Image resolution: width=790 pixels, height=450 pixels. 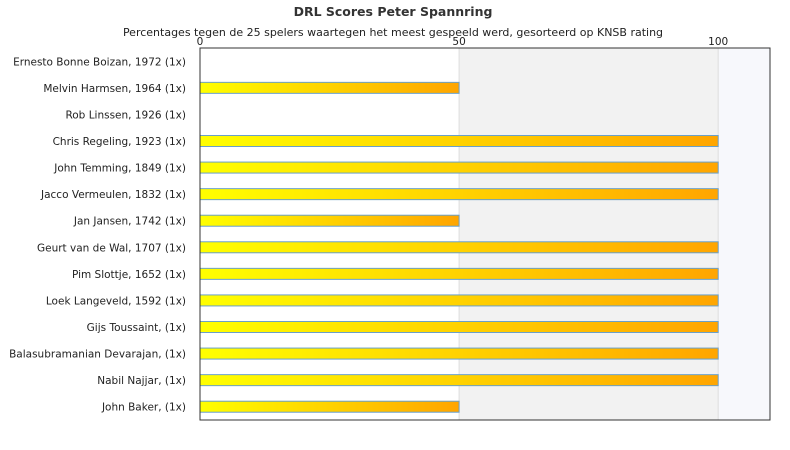 What do you see at coordinates (129, 222) in the screenshot?
I see `category-label: Jan Jansen, 1742 (1x)` at bounding box center [129, 222].